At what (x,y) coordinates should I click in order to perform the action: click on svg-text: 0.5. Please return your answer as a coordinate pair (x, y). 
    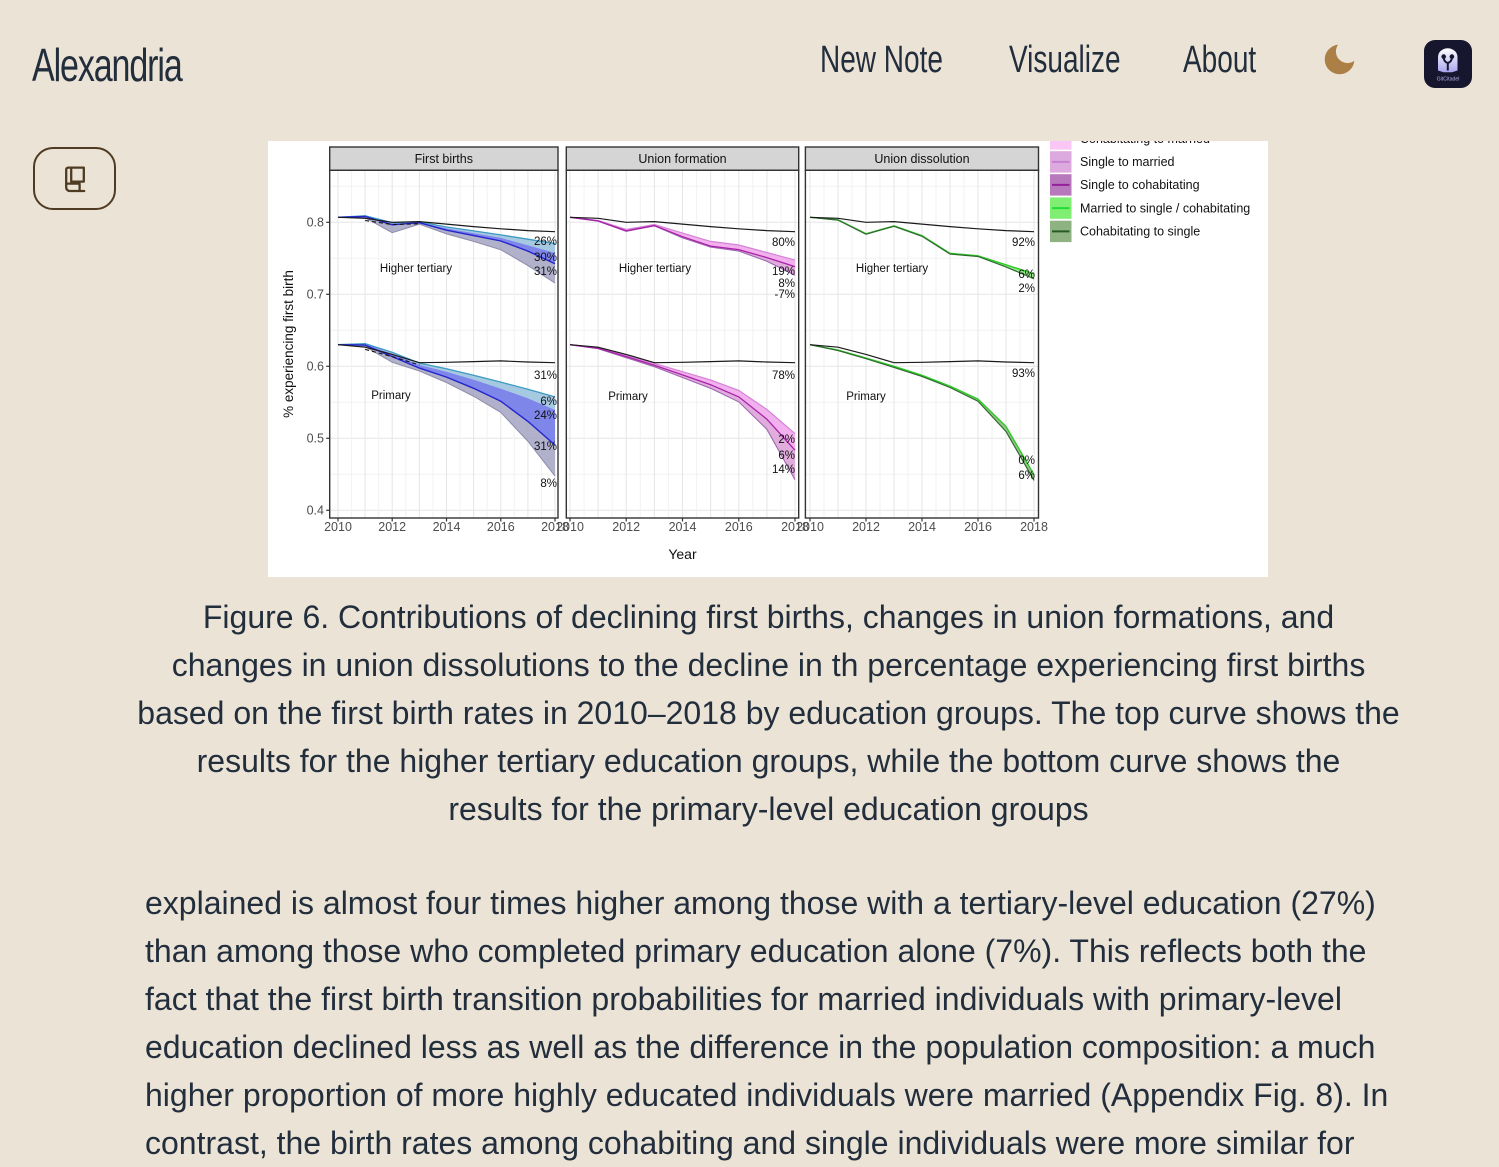
    Looking at the image, I should click on (315, 439).